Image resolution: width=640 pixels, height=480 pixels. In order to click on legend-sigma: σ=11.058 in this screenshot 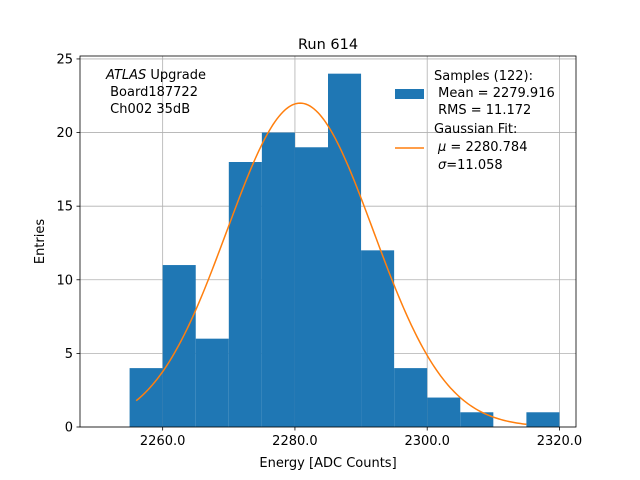, I will do `click(470, 165)`.